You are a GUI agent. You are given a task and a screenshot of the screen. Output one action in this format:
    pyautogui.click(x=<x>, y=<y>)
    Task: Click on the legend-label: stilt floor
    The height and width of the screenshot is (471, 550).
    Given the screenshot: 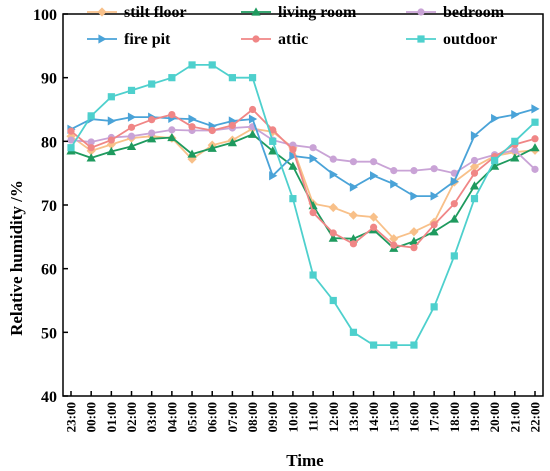 What is the action you would take?
    pyautogui.click(x=155, y=12)
    